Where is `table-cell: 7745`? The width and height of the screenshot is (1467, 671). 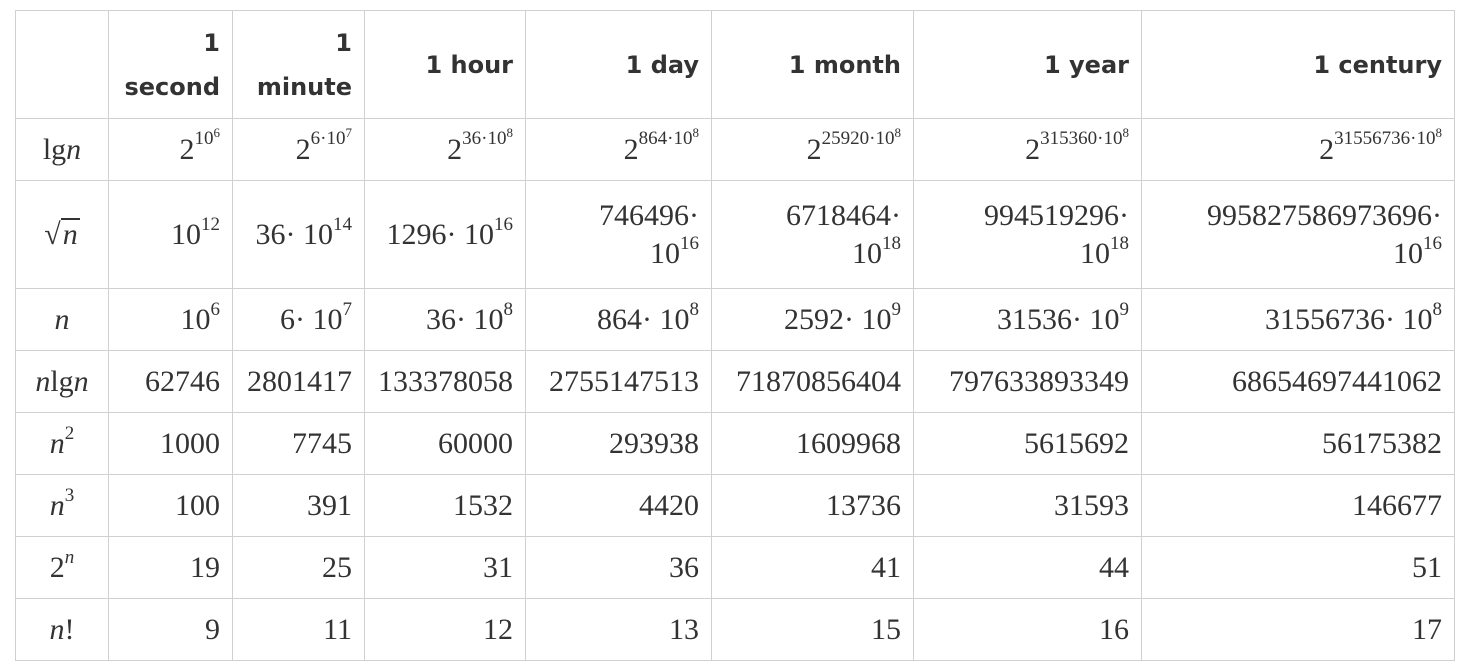 table-cell: 7745 is located at coordinates (298, 443).